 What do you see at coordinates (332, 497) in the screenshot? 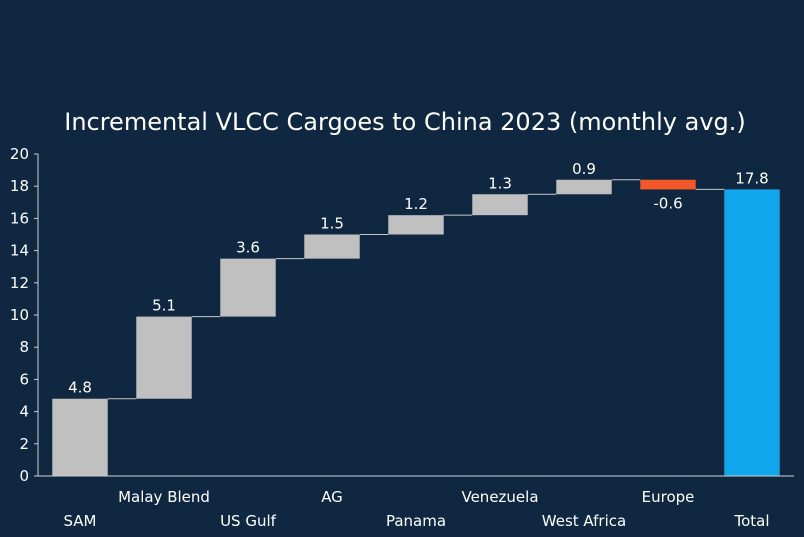
I see `x-category-label: AG` at bounding box center [332, 497].